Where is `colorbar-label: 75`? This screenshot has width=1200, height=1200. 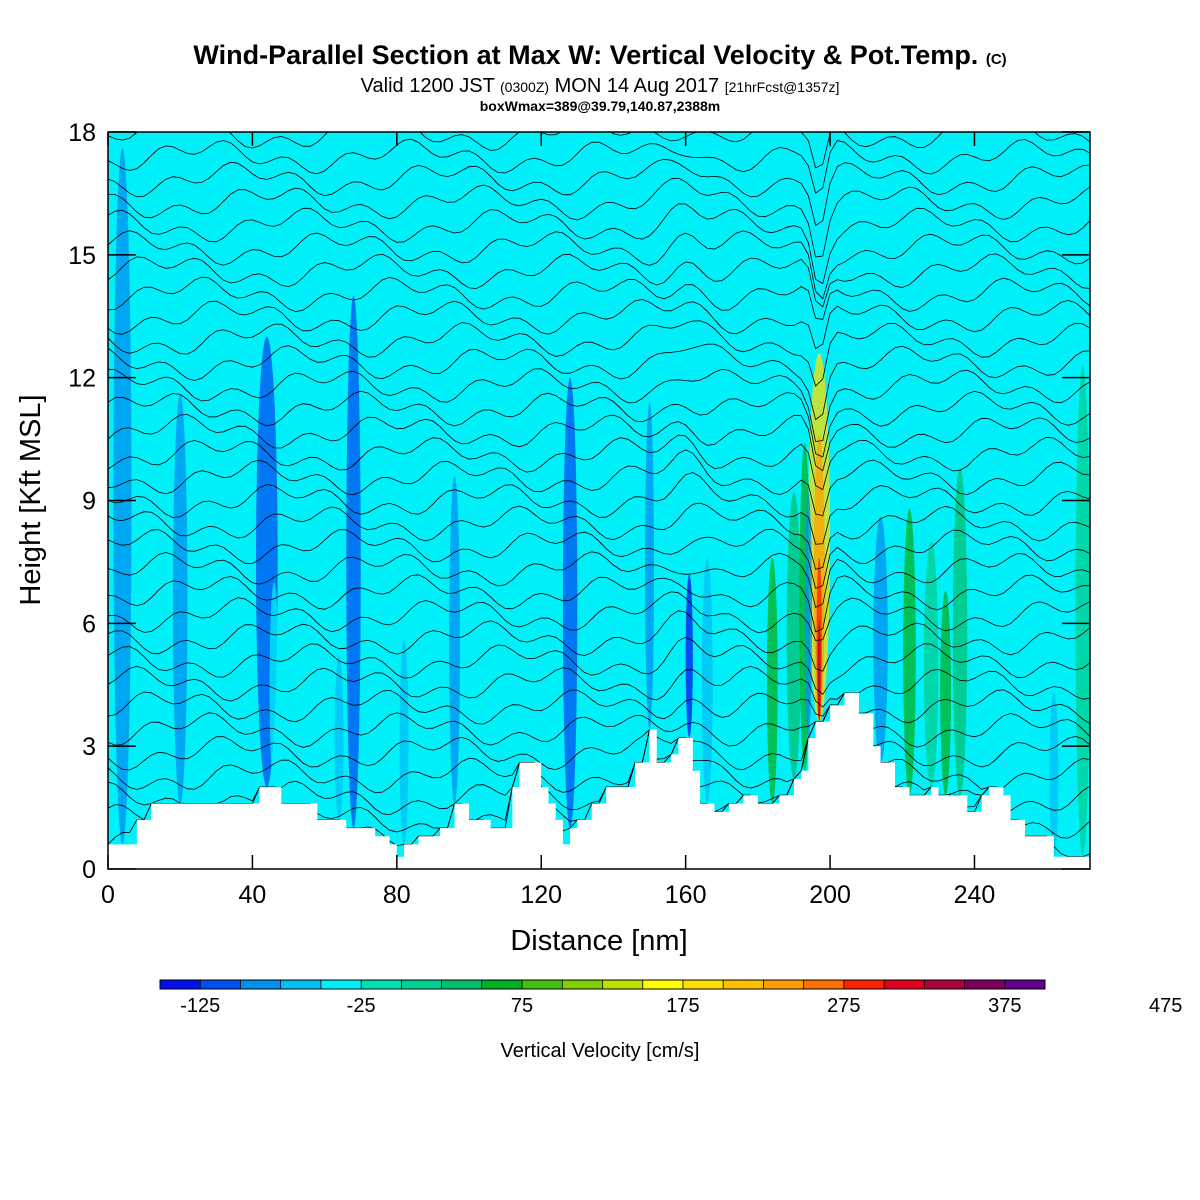 colorbar-label: 75 is located at coordinates (522, 1006).